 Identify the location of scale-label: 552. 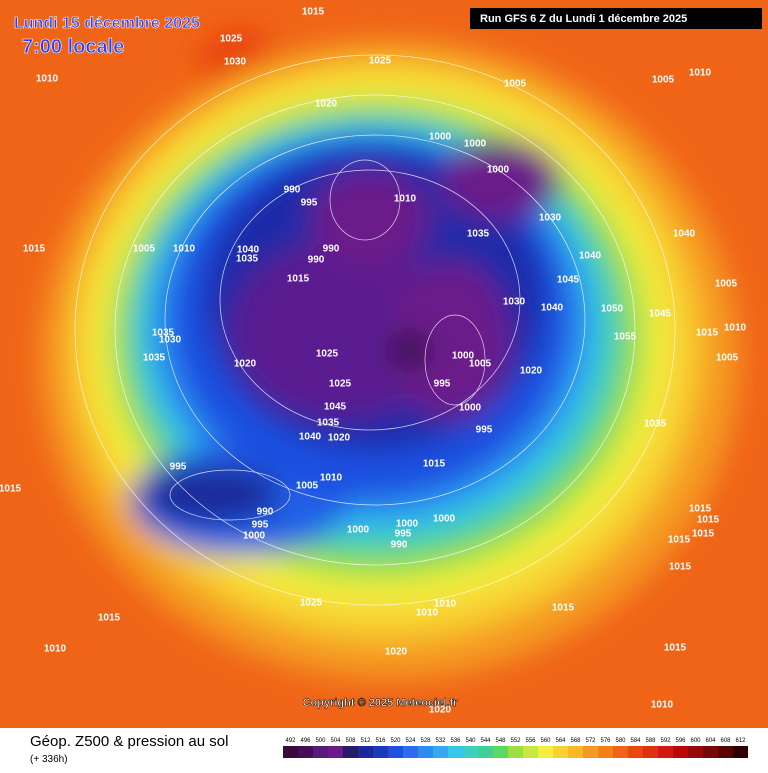
(515, 741).